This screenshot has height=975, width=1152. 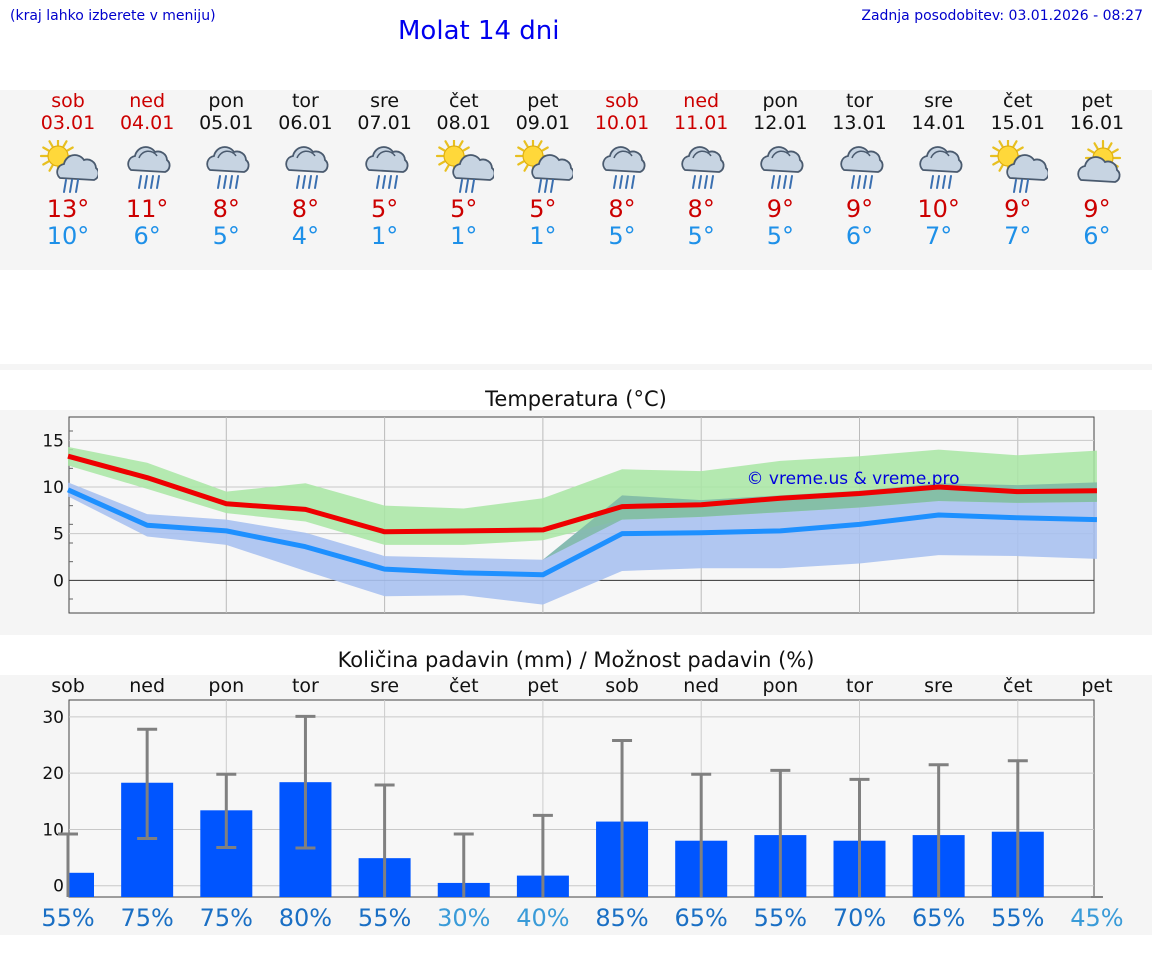 I want to click on precipitation-probability: 80%, so click(x=305, y=918).